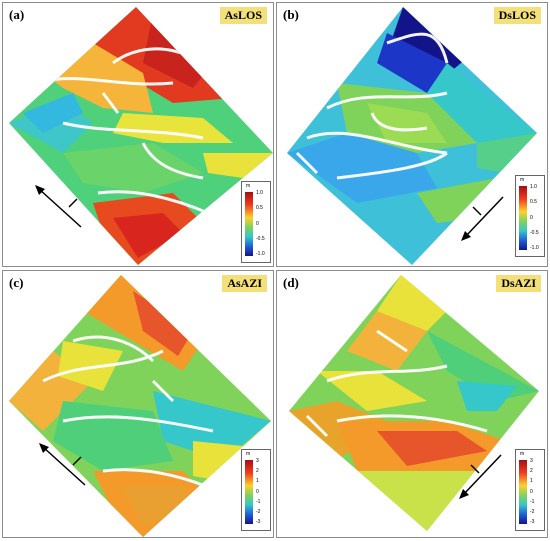 The height and width of the screenshot is (541, 550). What do you see at coordinates (291, 282) in the screenshot?
I see `panel-label: (d)` at bounding box center [291, 282].